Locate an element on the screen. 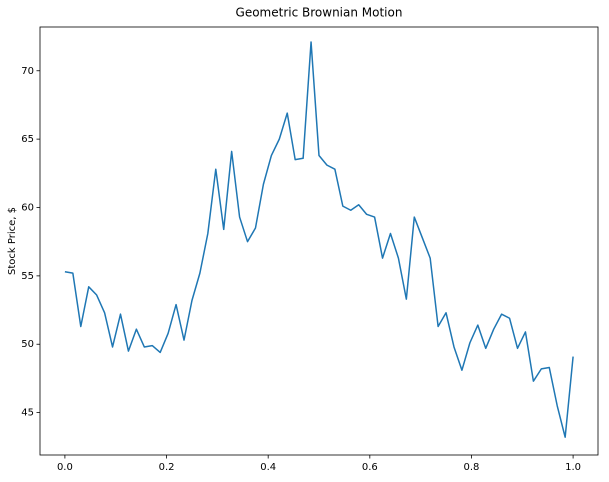  y-tick-label: 50 is located at coordinates (27, 344).